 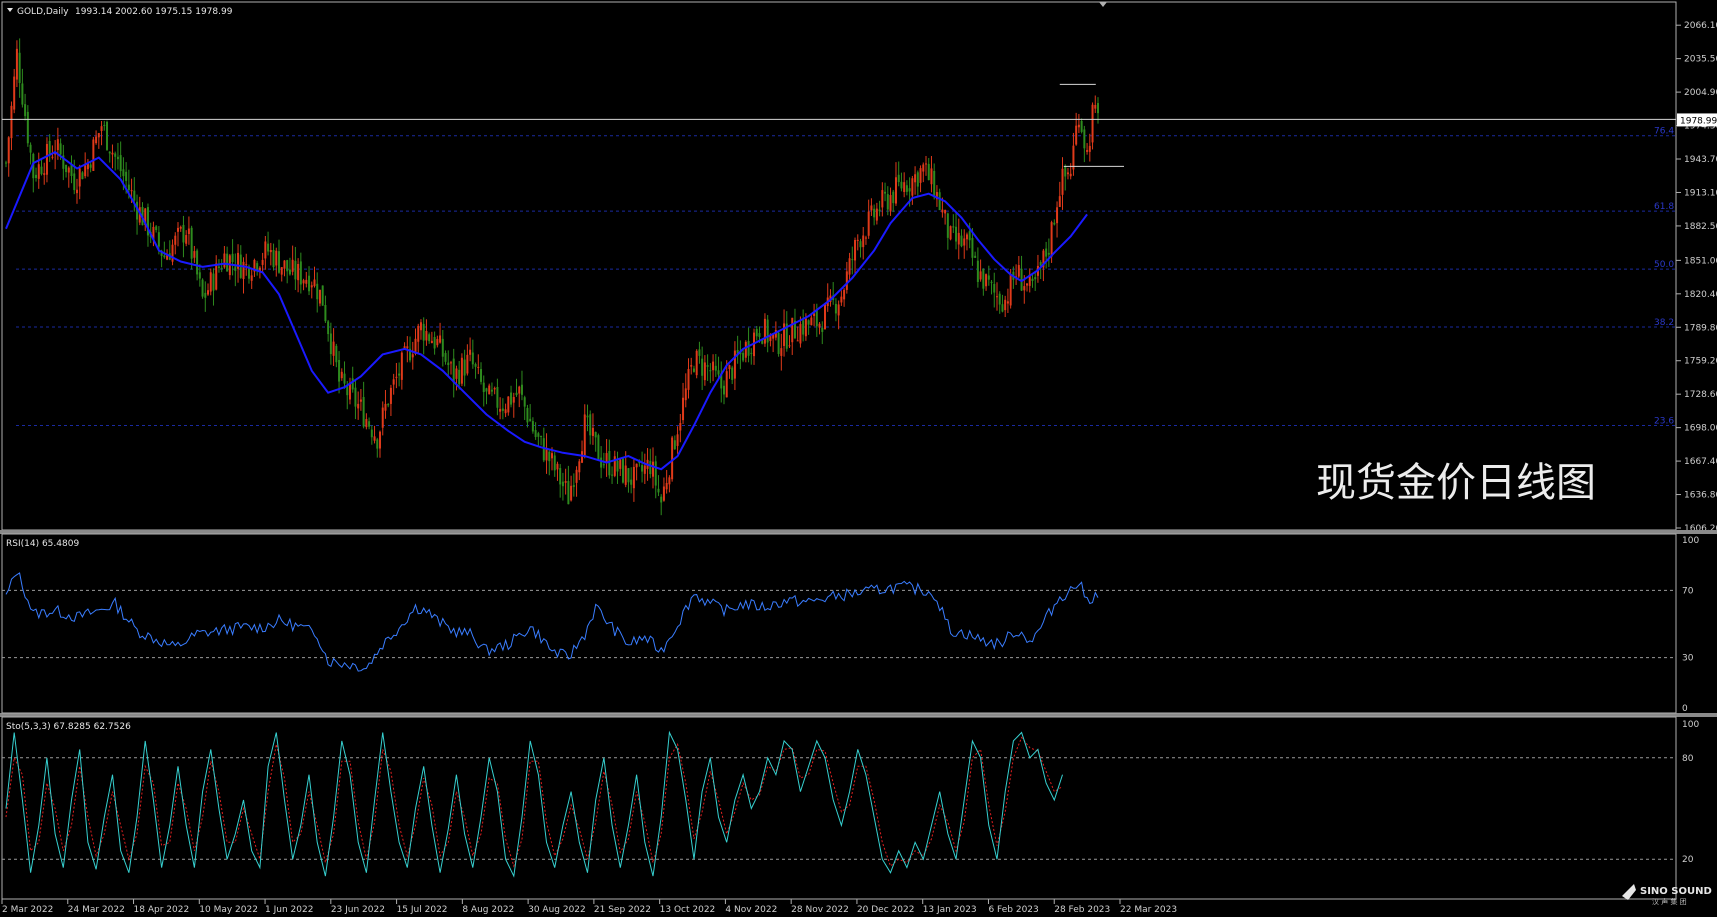 What do you see at coordinates (1700, 93) in the screenshot?
I see `price-tick-label: 2004.90` at bounding box center [1700, 93].